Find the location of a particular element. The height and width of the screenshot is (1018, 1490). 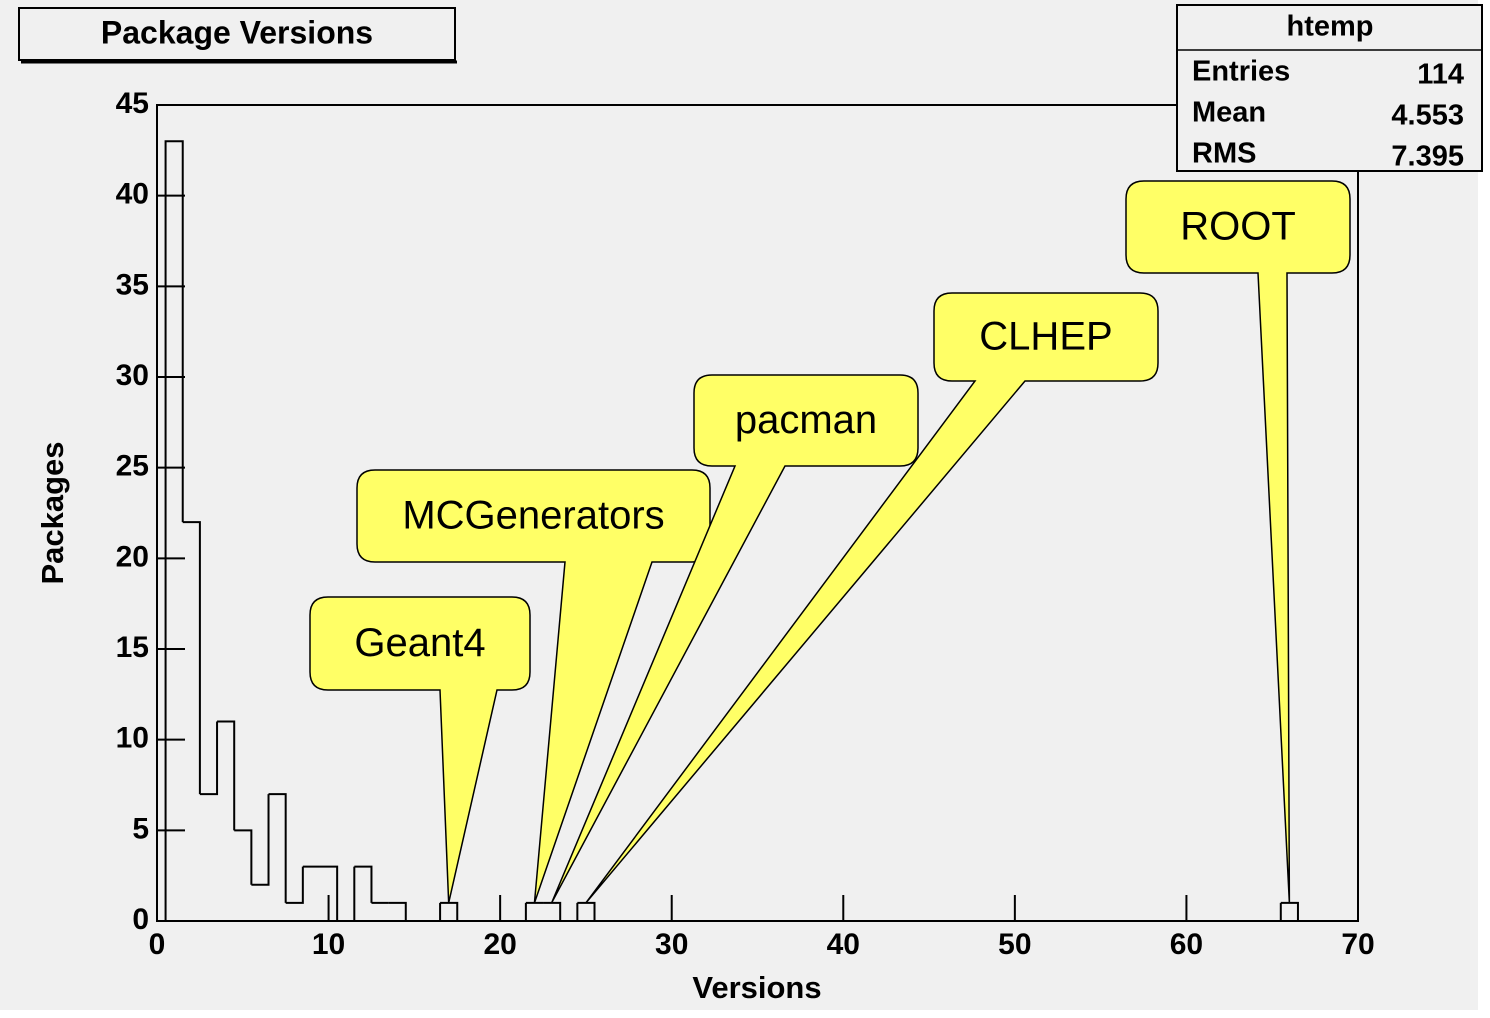

y-tick-label: 5 is located at coordinates (140, 828).